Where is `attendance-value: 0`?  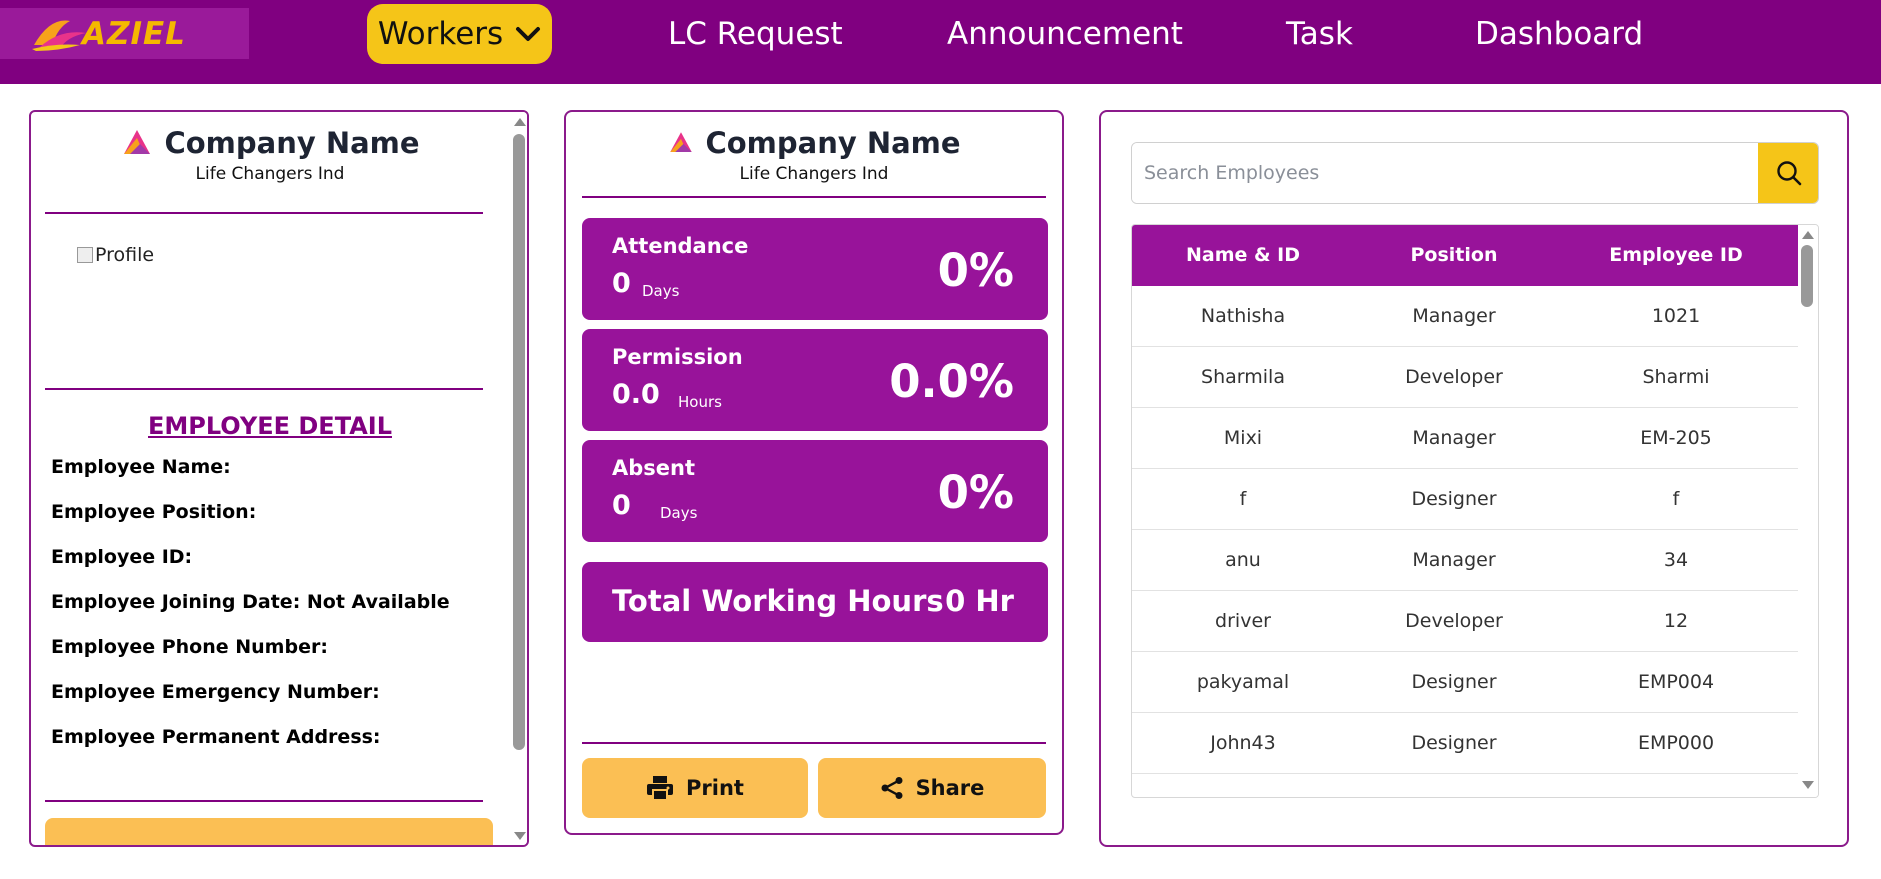 attendance-value: 0 is located at coordinates (621, 283).